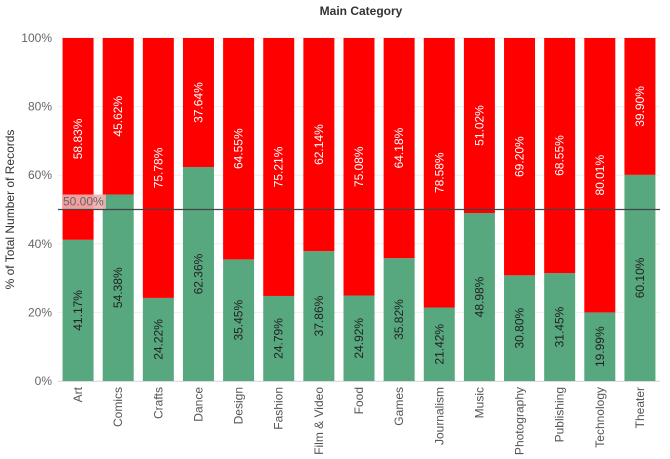 The image size is (670, 459). I want to click on data-label-upper: 68.55%, so click(560, 155).